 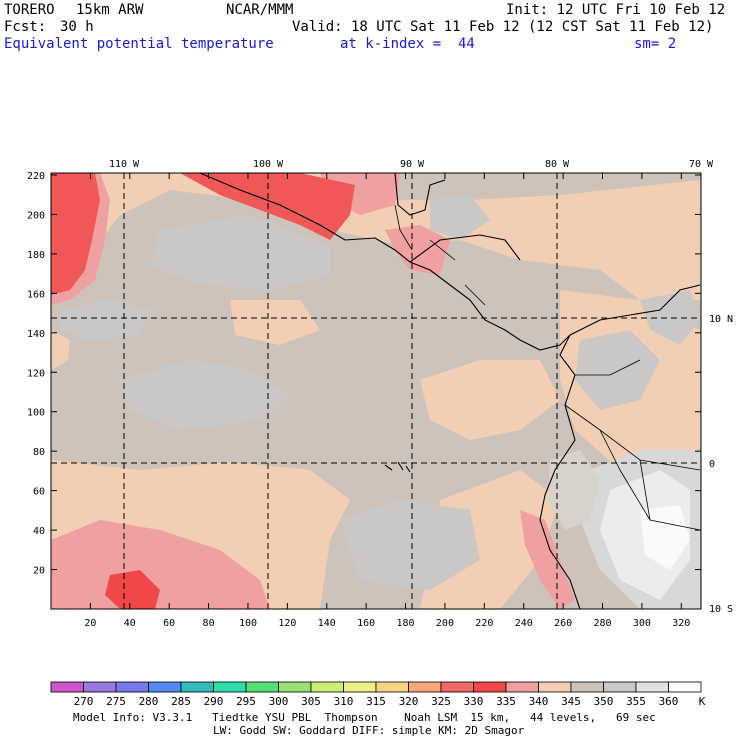 I want to click on colorbar-label: 330, so click(x=473, y=701).